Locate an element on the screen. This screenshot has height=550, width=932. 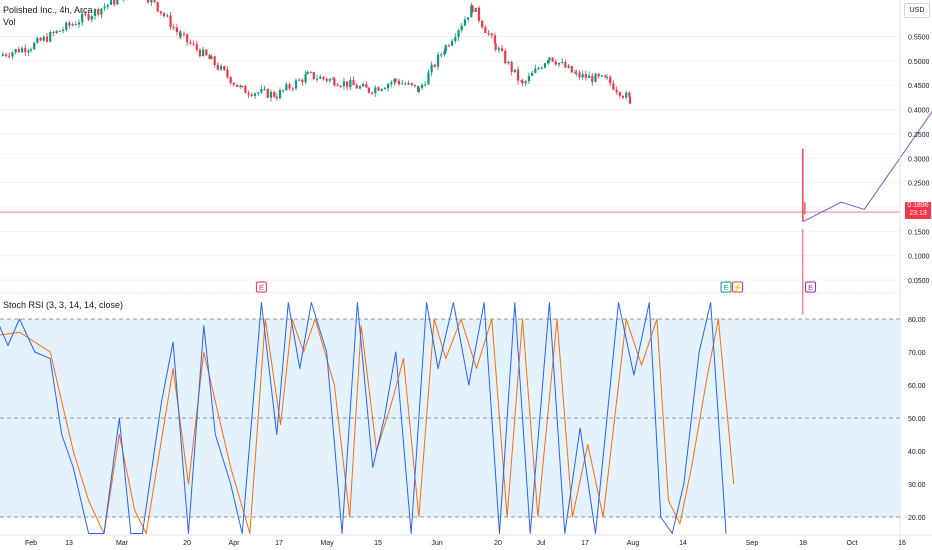
event-marker-label: E is located at coordinates (810, 288).